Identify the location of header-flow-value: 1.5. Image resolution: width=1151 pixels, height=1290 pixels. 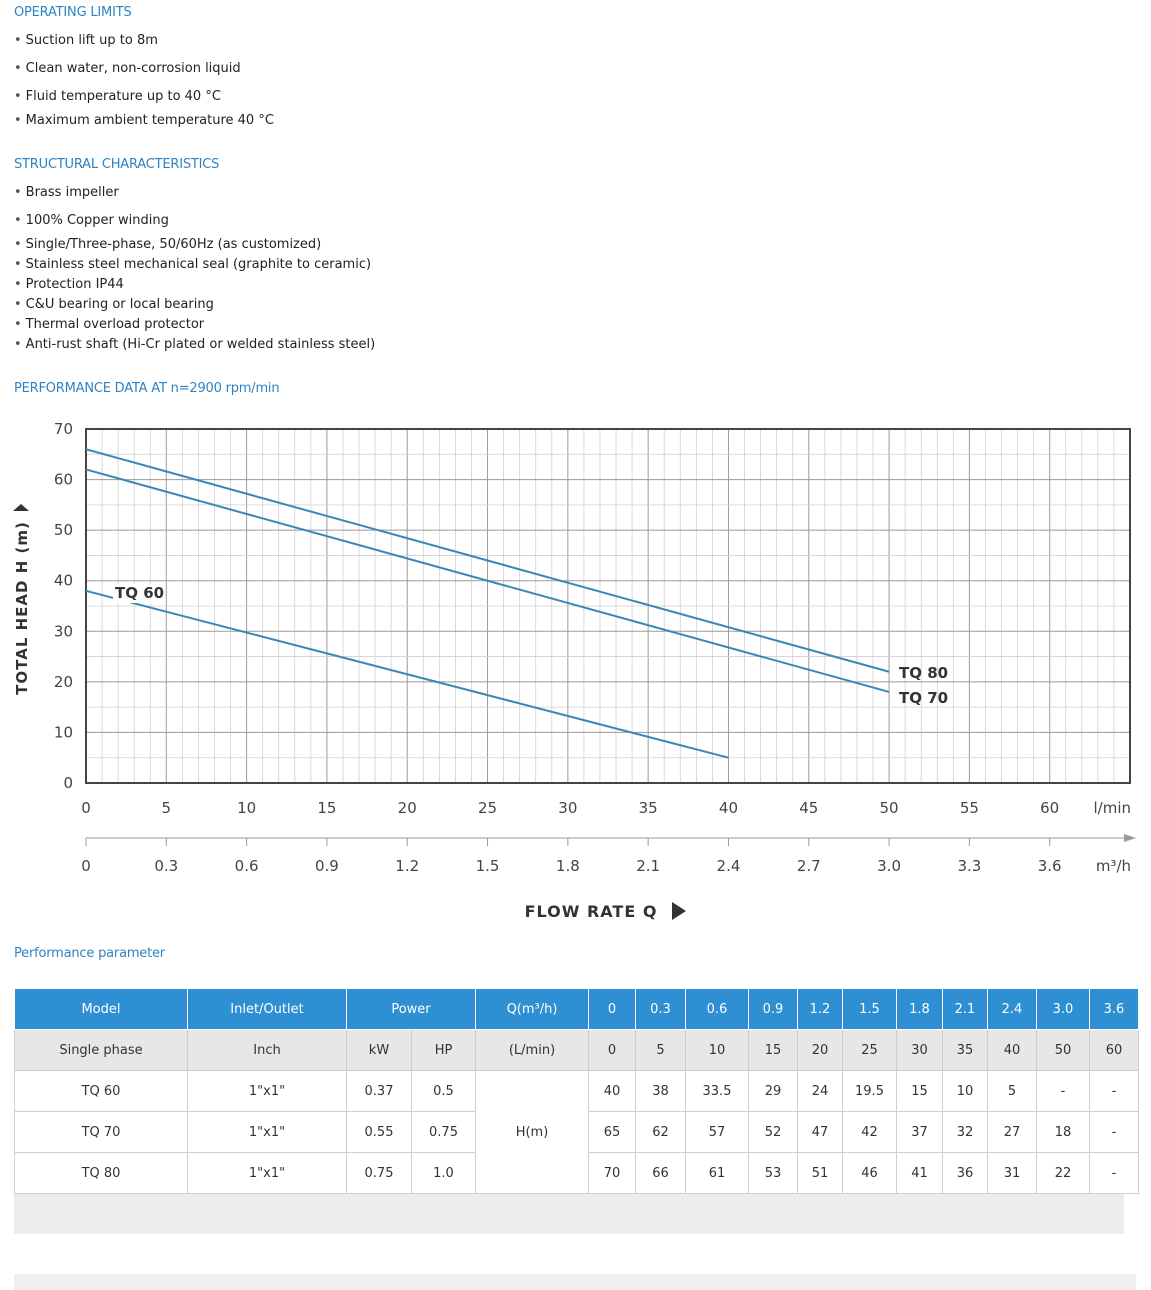
(869, 1009).